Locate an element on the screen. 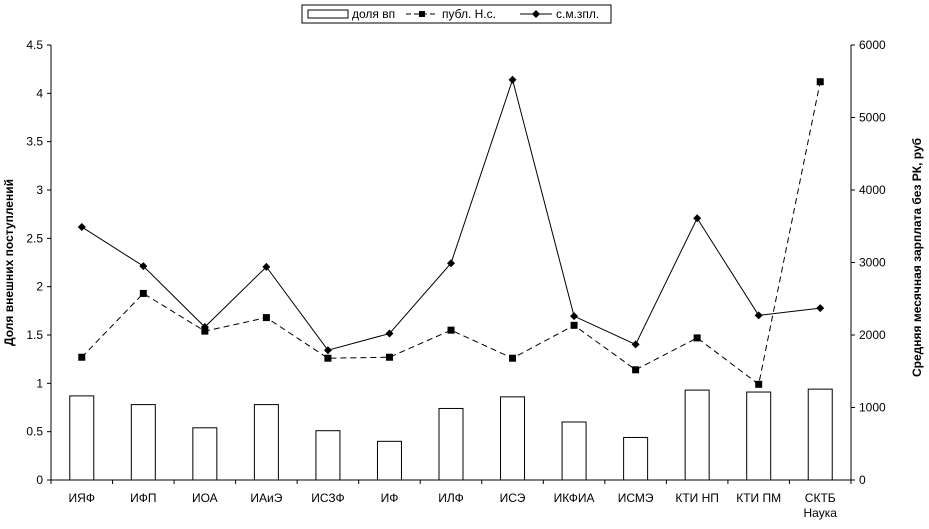  y-tick-label: 4 is located at coordinates (39, 93).